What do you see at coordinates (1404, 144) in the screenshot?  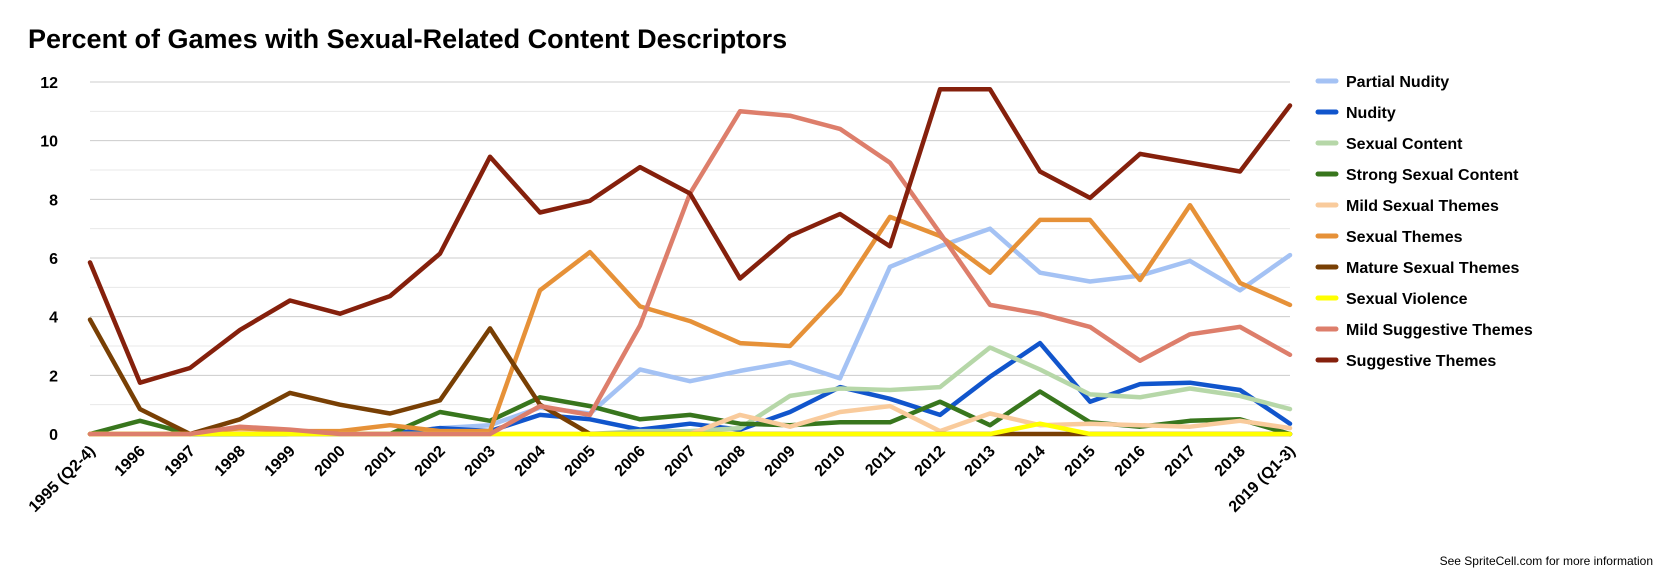 I see `legend-label: Sexual Content` at bounding box center [1404, 144].